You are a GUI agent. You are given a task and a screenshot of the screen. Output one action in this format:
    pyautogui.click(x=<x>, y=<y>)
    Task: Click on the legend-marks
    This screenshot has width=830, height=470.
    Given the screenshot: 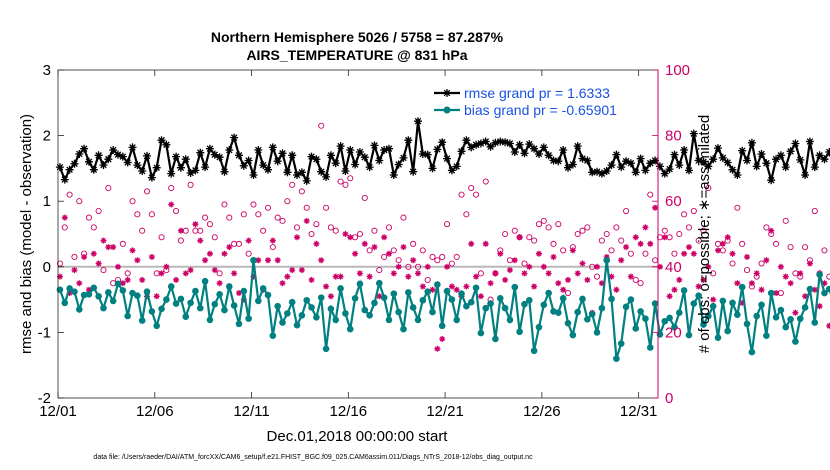 What is the action you would take?
    pyautogui.click(x=447, y=101)
    